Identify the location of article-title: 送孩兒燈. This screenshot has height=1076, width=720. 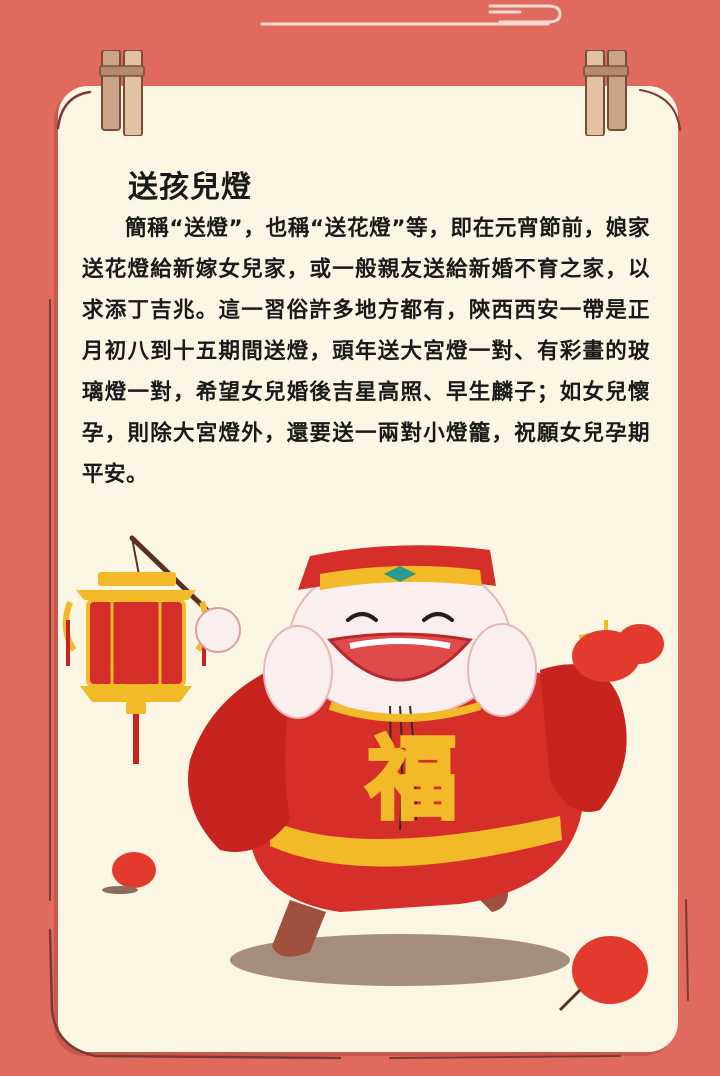
(190, 187).